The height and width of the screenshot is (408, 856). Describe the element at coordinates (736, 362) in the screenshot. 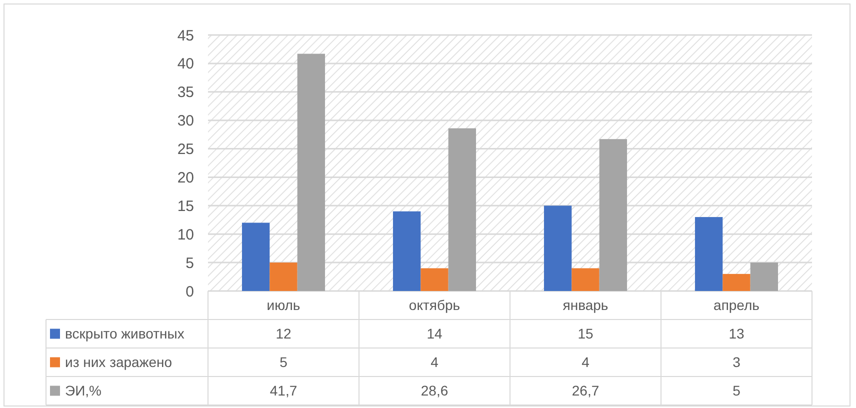

I see `data-label: 3` at that location.